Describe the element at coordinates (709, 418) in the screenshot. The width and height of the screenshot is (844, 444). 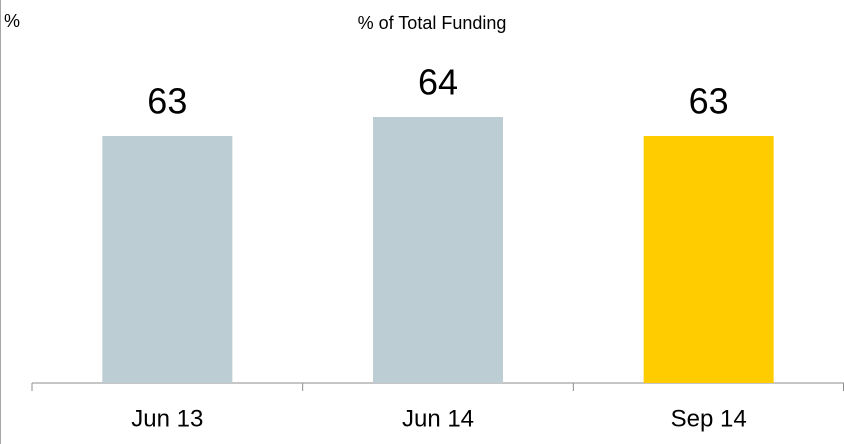
I see `x-tick-label: Sep 14` at that location.